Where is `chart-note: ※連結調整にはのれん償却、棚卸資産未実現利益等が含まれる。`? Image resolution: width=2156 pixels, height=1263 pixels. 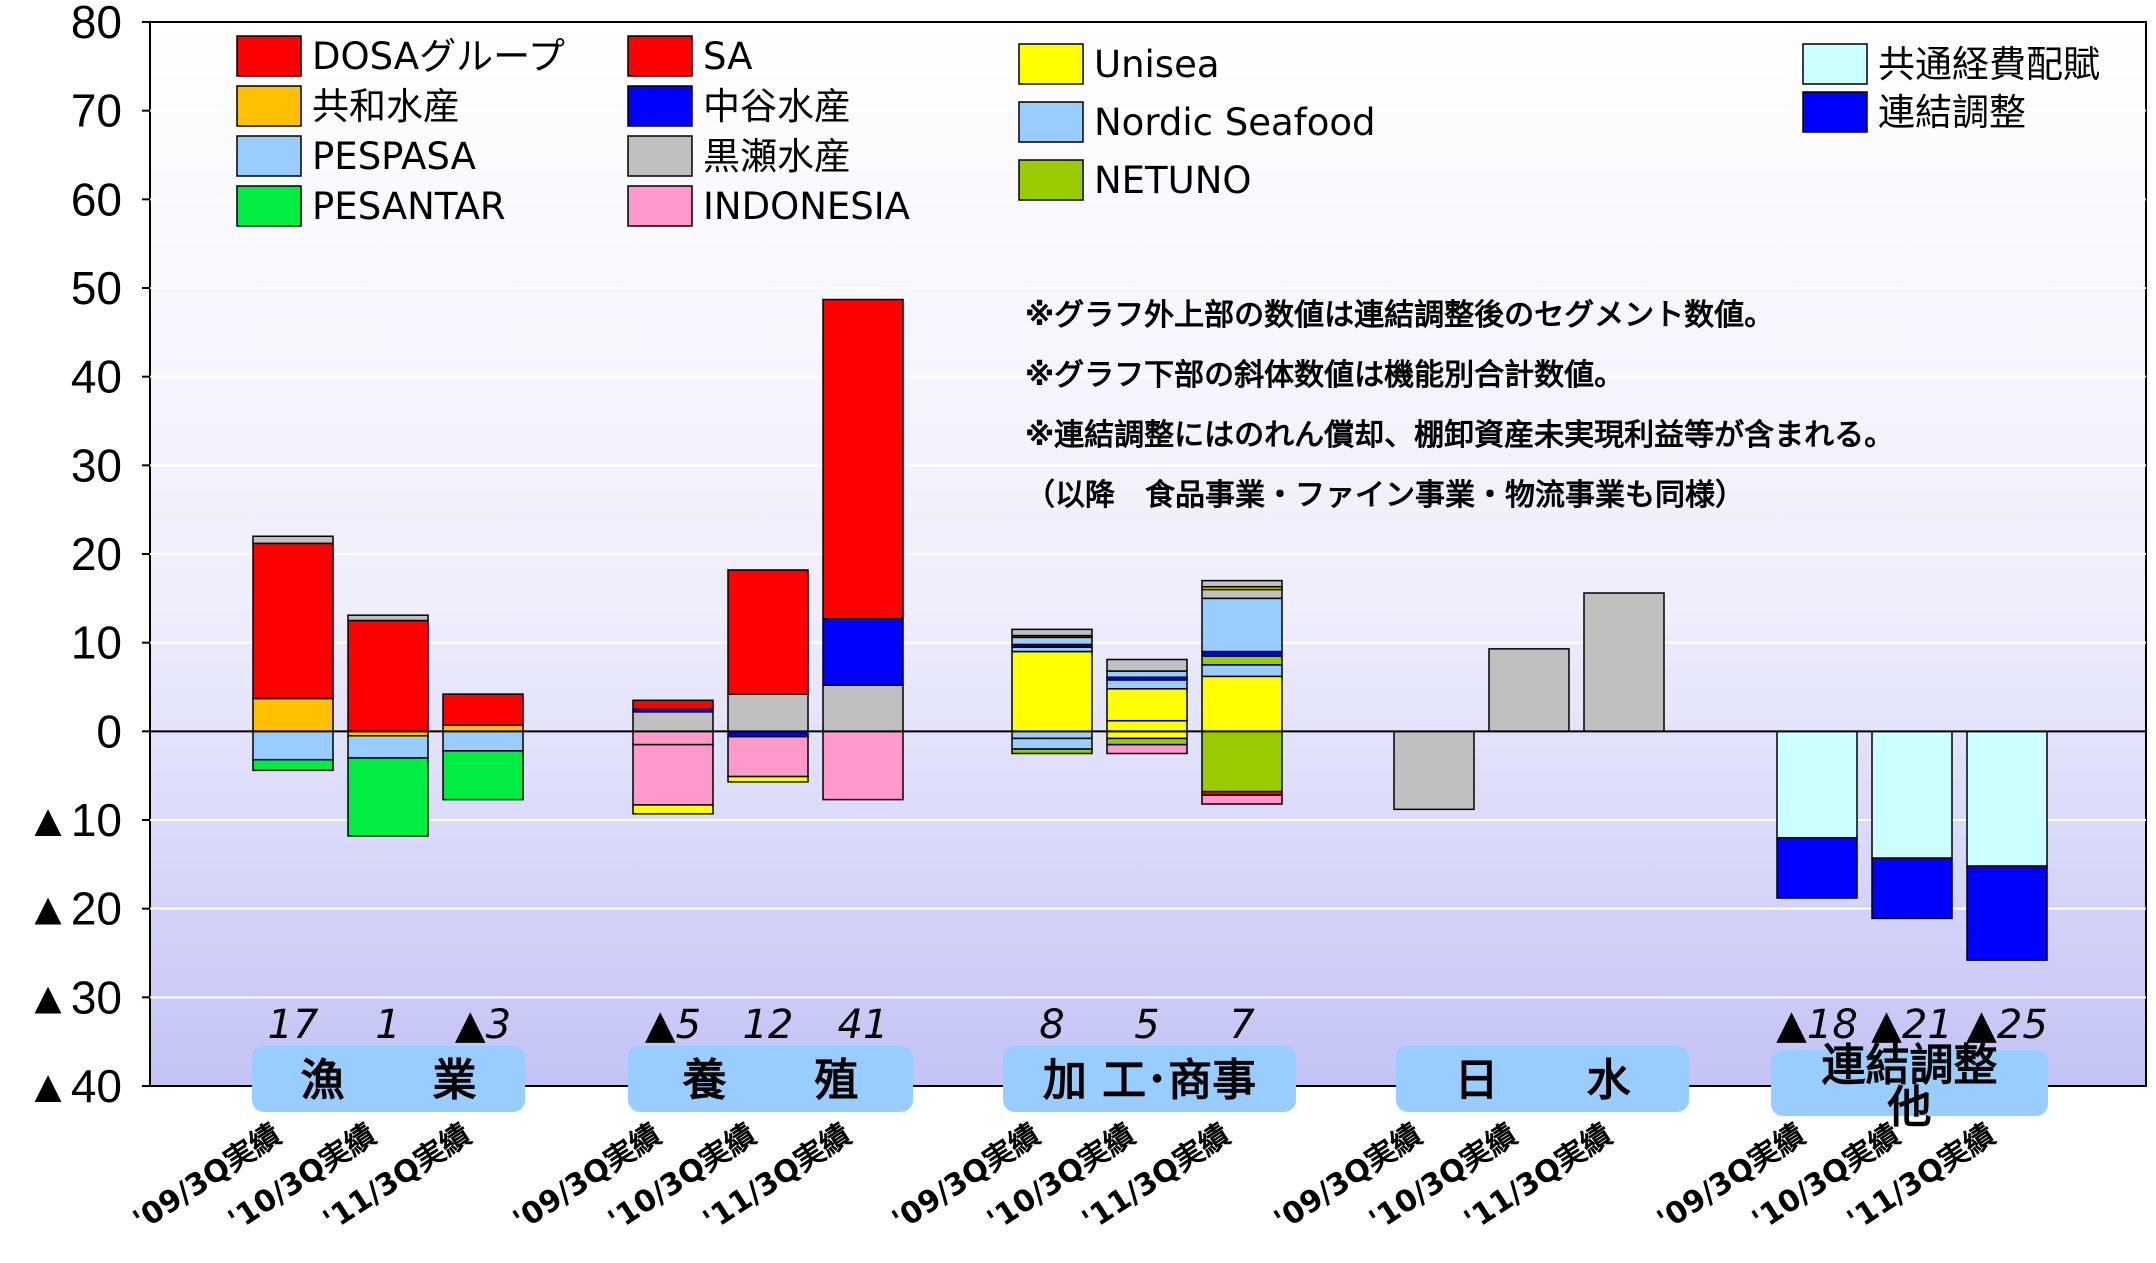 chart-note: ※連結調整にはのれん償却、棚卸資産未実現利益等が含まれる。 is located at coordinates (1459, 435).